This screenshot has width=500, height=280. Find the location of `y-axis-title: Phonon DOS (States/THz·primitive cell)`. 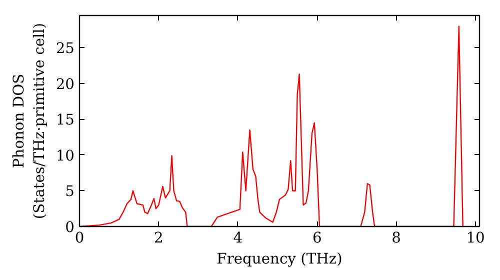

y-axis-title: Phonon DOS (States/THz·primitive cell) is located at coordinates (29, 121).